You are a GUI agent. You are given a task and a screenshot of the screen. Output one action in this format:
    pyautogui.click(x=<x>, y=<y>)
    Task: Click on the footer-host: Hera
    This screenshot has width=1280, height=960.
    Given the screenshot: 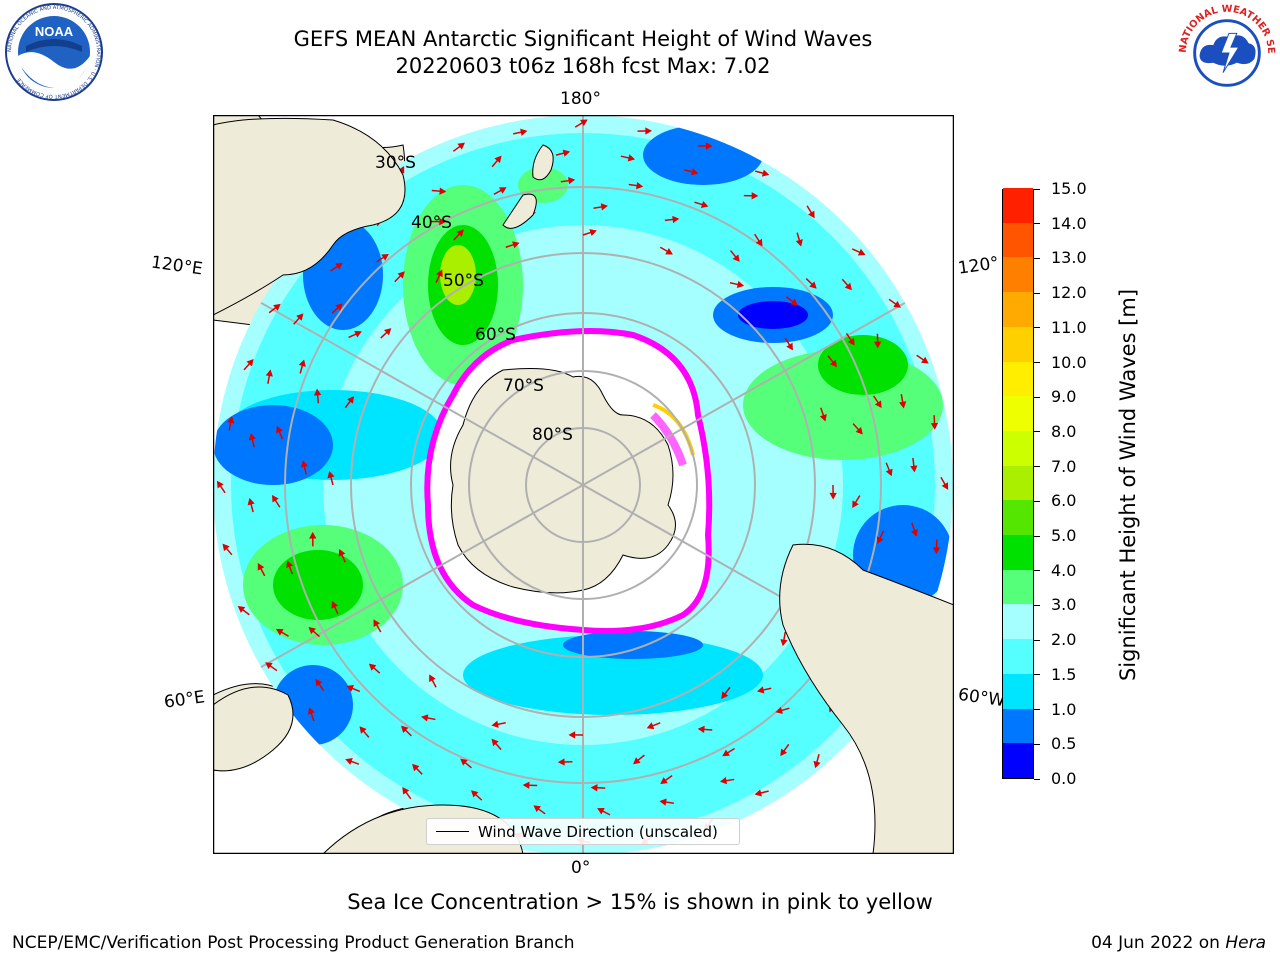 What is the action you would take?
    pyautogui.click(x=1245, y=943)
    